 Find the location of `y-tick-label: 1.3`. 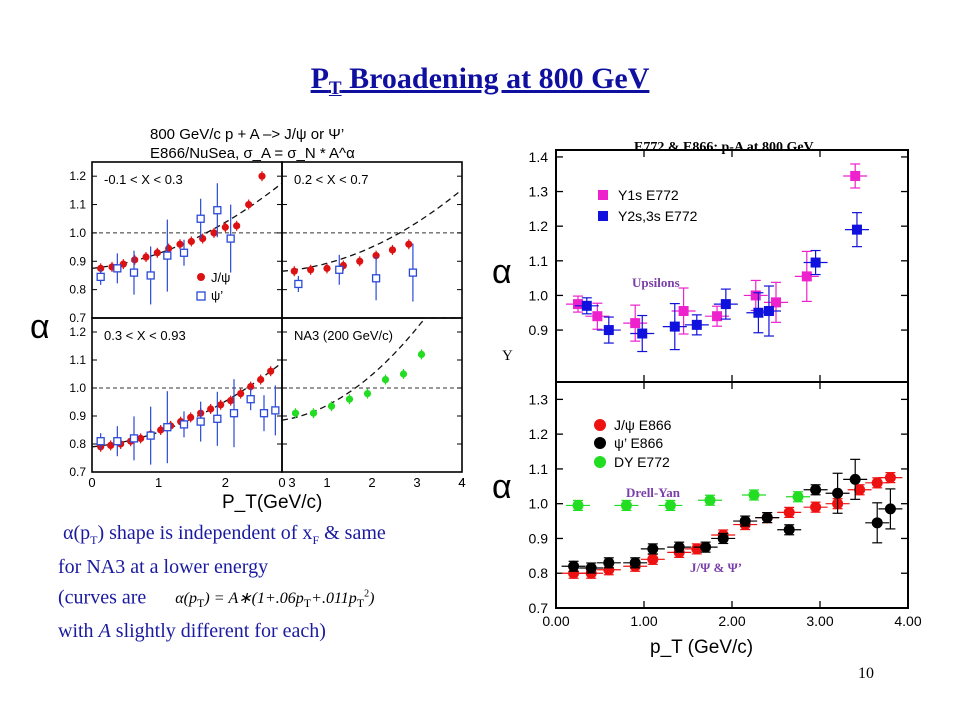

y-tick-label: 1.3 is located at coordinates (539, 399).